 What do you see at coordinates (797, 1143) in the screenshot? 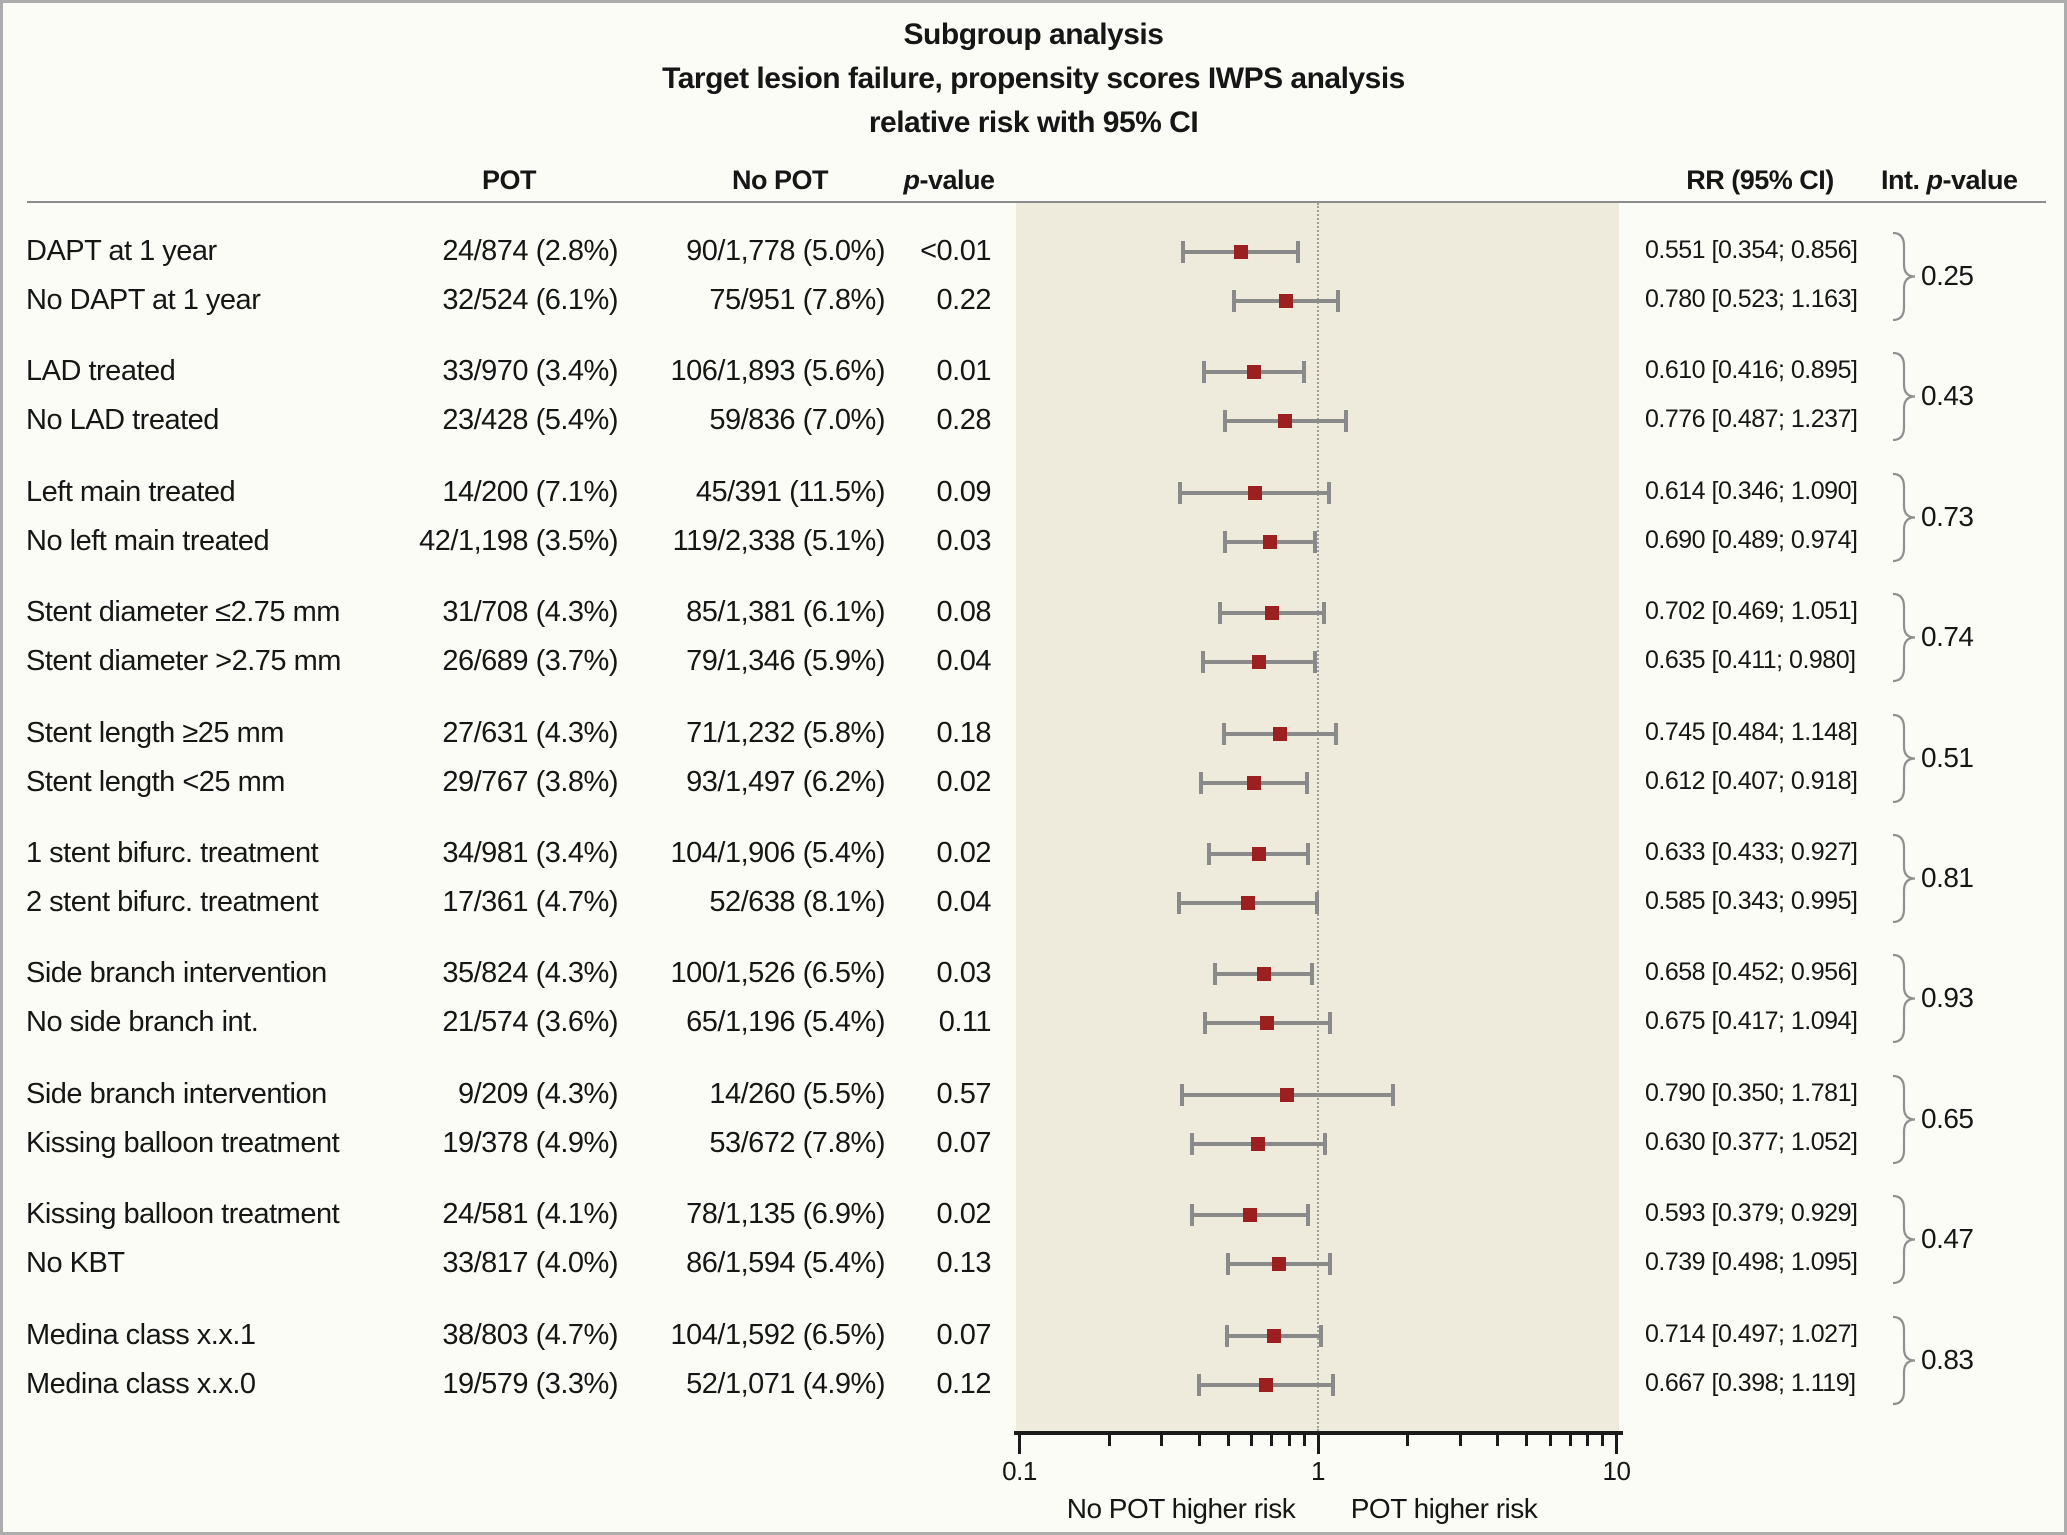
I see `no-pot-value: 53/672 (7.8%)` at bounding box center [797, 1143].